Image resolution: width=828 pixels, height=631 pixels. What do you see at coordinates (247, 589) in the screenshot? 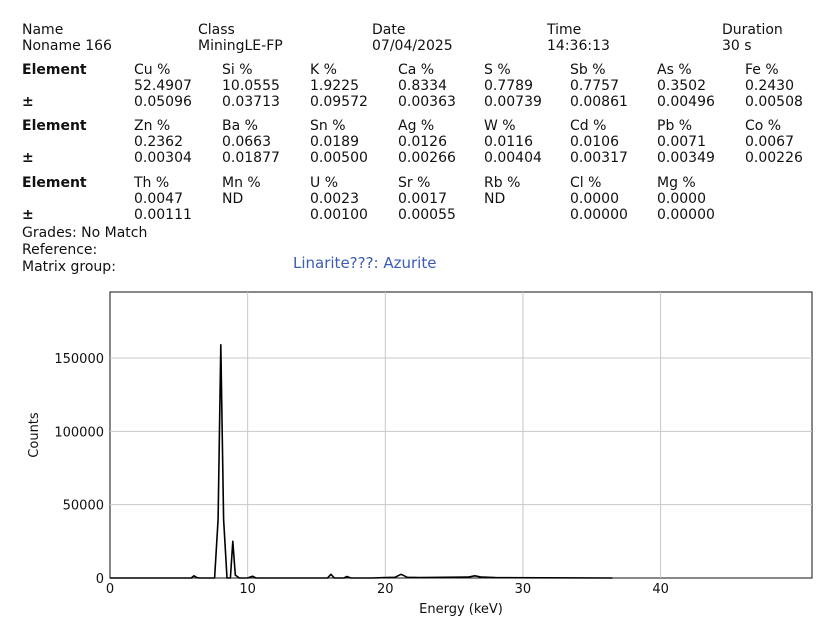
I see `x-tick-label: 10` at bounding box center [247, 589].